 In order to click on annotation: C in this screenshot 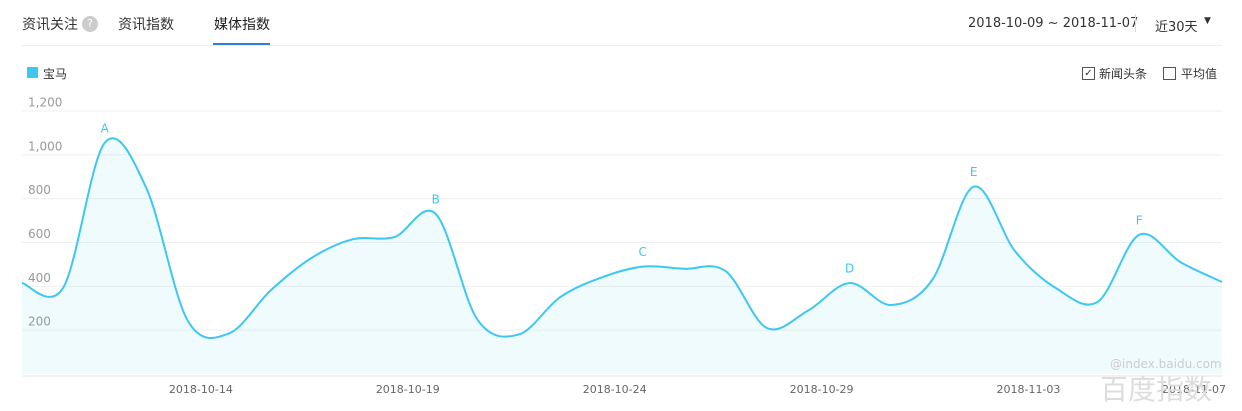, I will do `click(642, 252)`.